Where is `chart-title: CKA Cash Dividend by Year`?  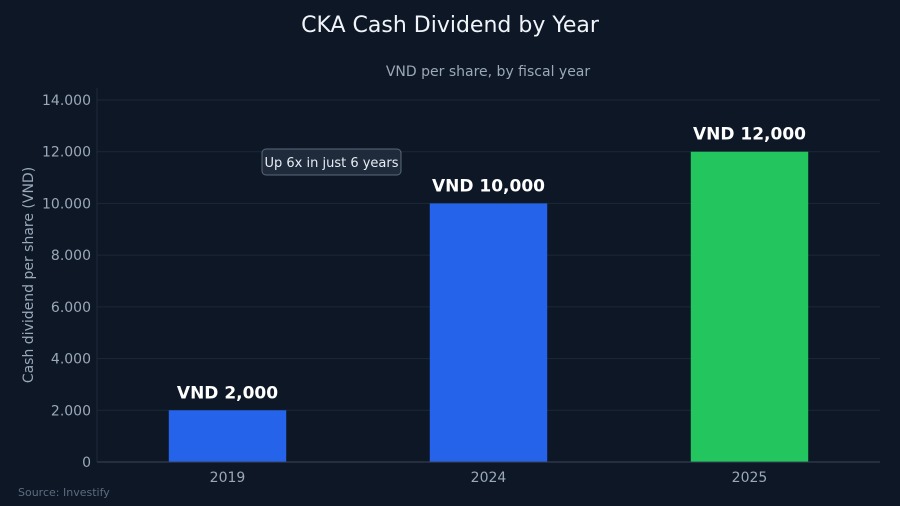 chart-title: CKA Cash Dividend by Year is located at coordinates (450, 25).